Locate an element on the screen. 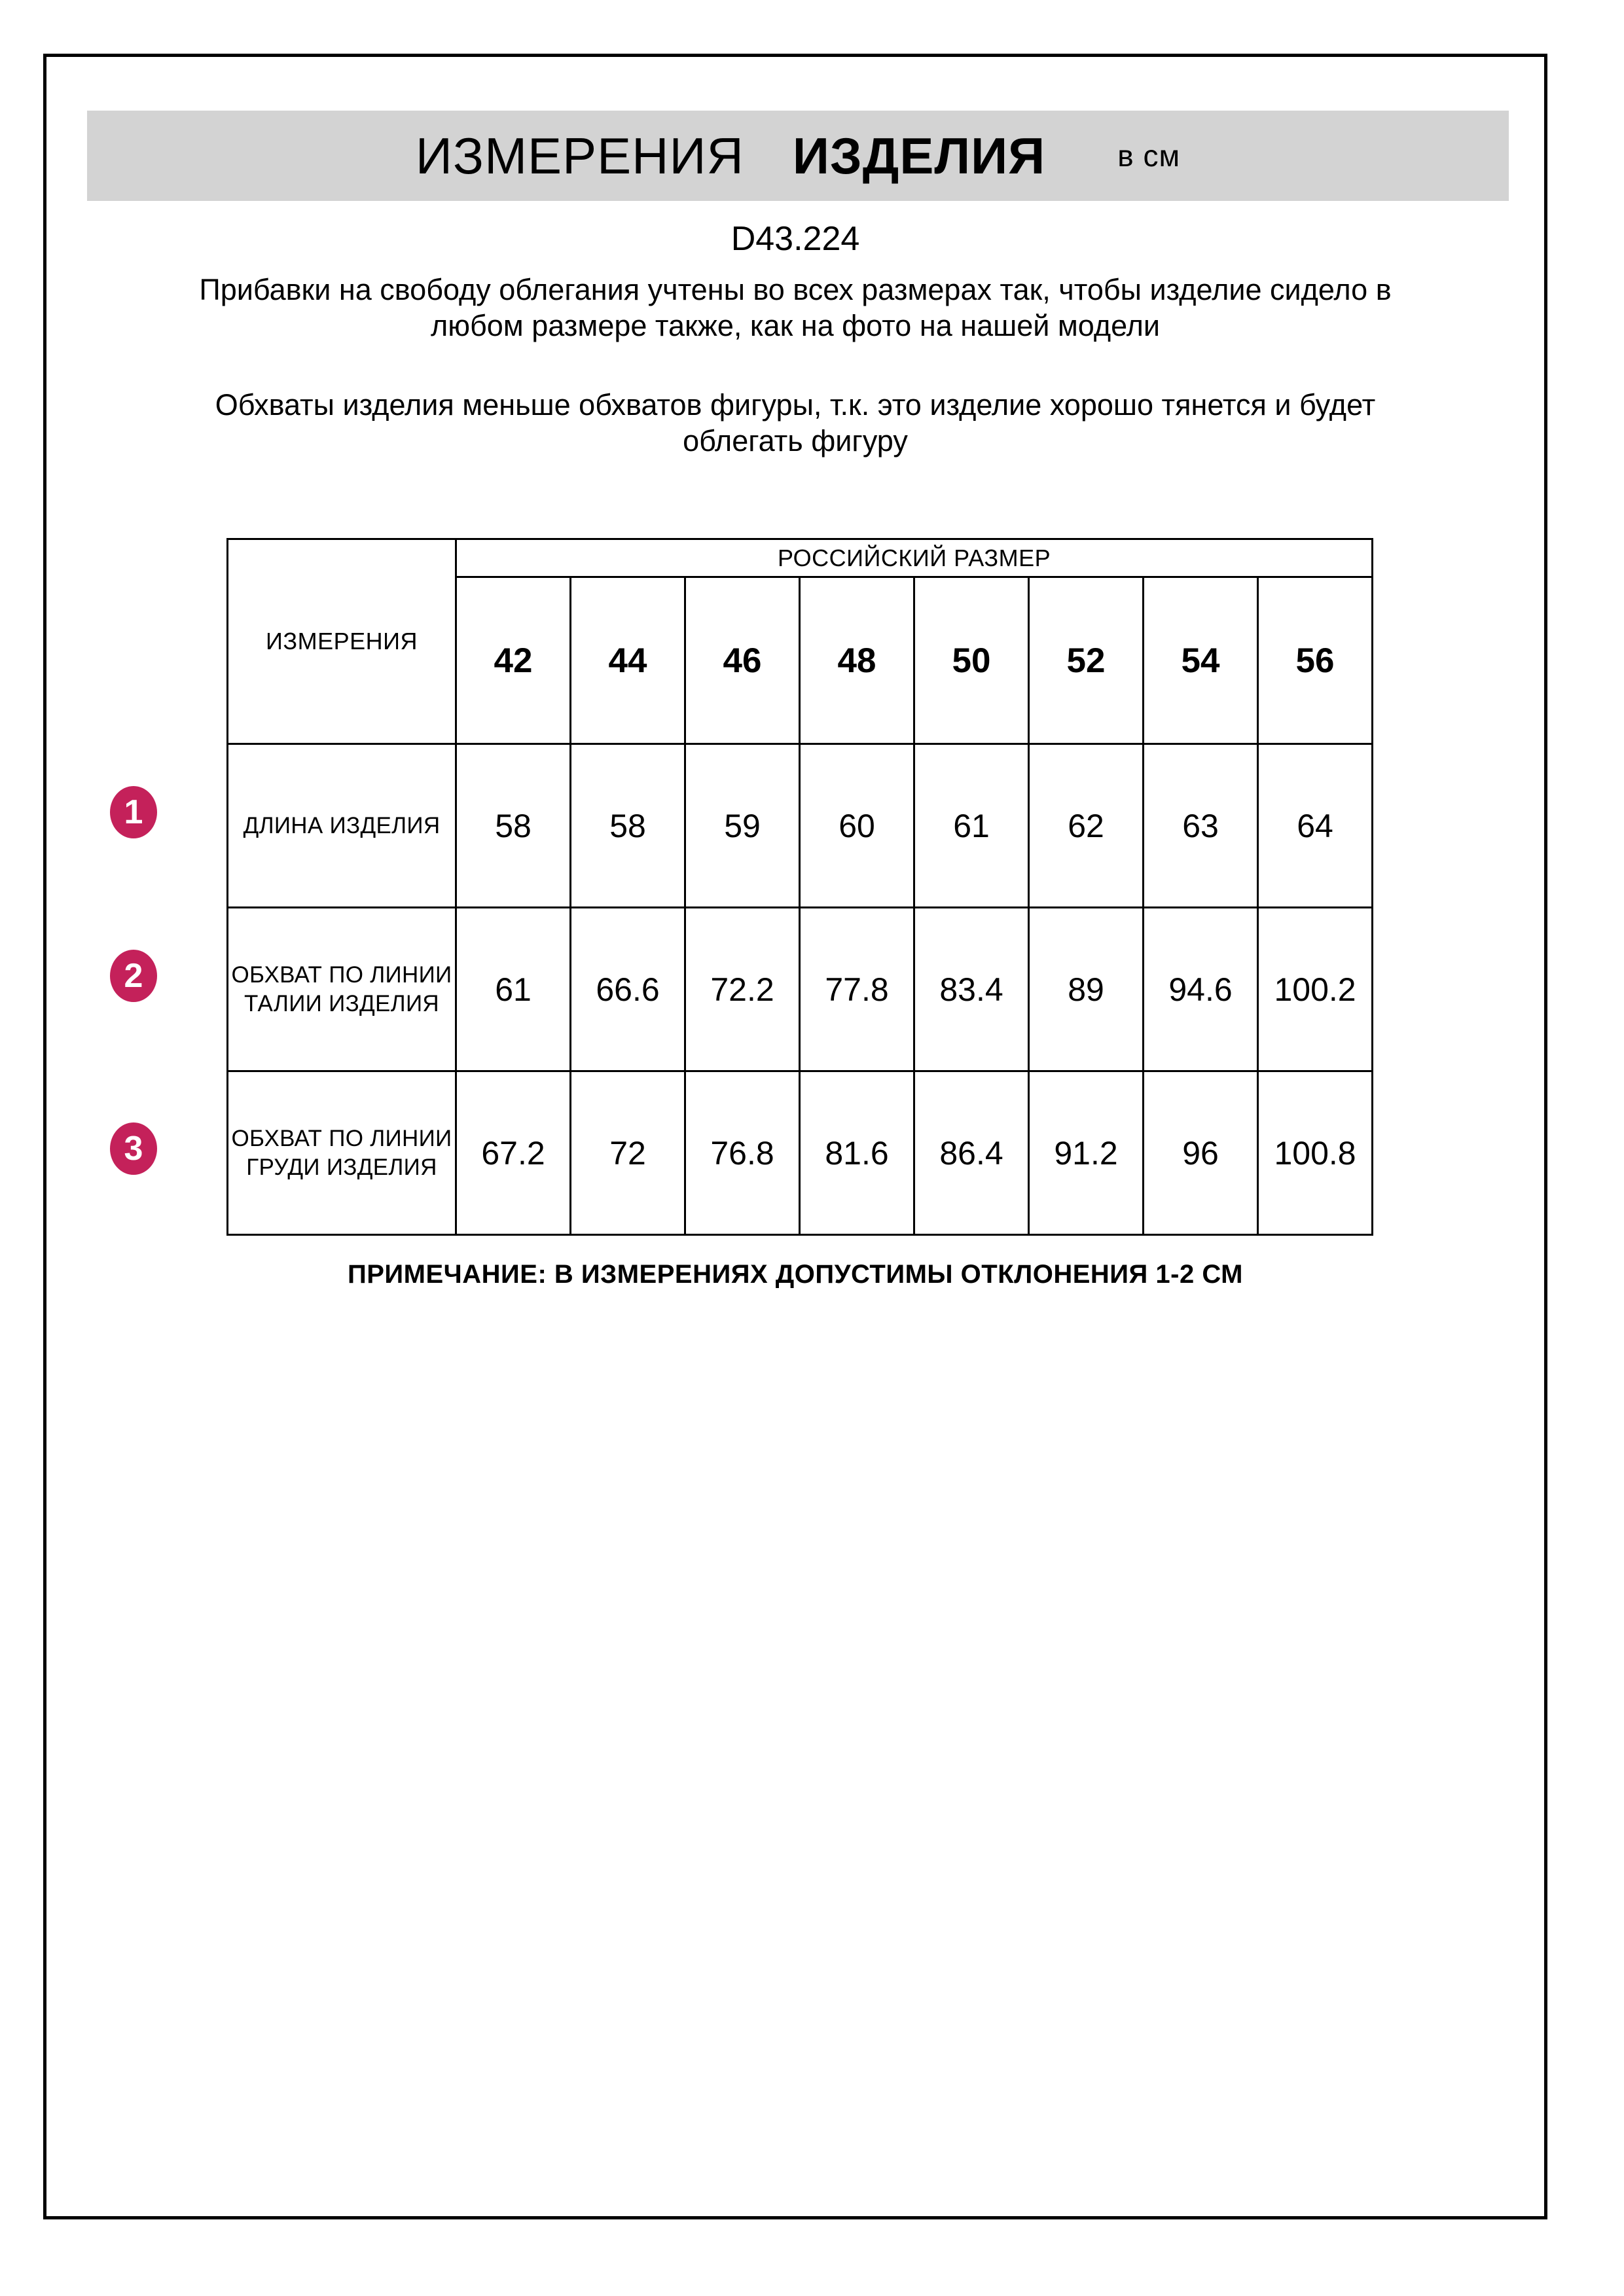  cell-chest-54: 96 is located at coordinates (1200, 1153).